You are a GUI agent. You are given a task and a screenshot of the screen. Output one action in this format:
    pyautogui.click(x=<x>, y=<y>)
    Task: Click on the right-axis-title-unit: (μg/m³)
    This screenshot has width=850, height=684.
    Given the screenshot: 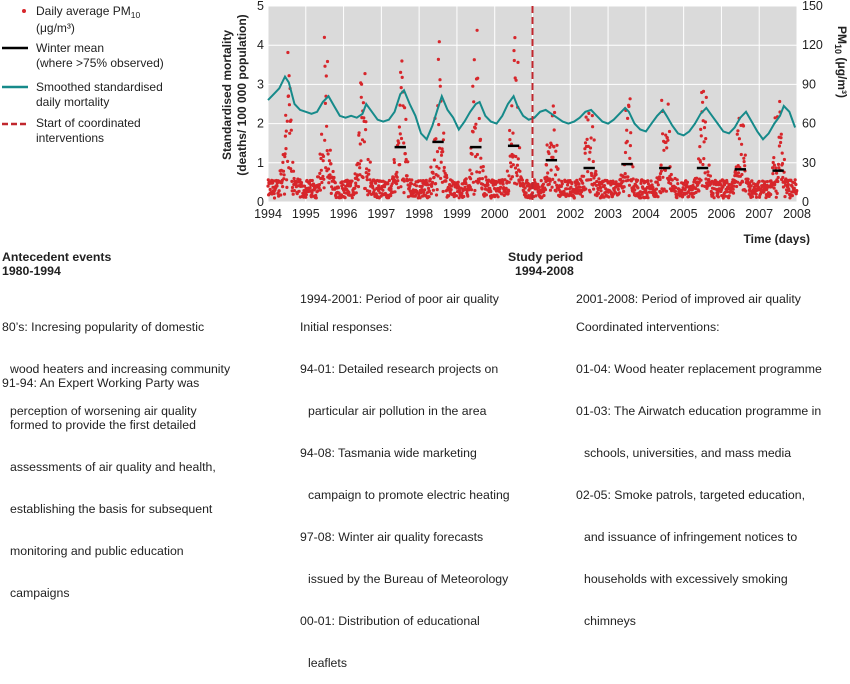 What is the action you would take?
    pyautogui.click(x=842, y=76)
    